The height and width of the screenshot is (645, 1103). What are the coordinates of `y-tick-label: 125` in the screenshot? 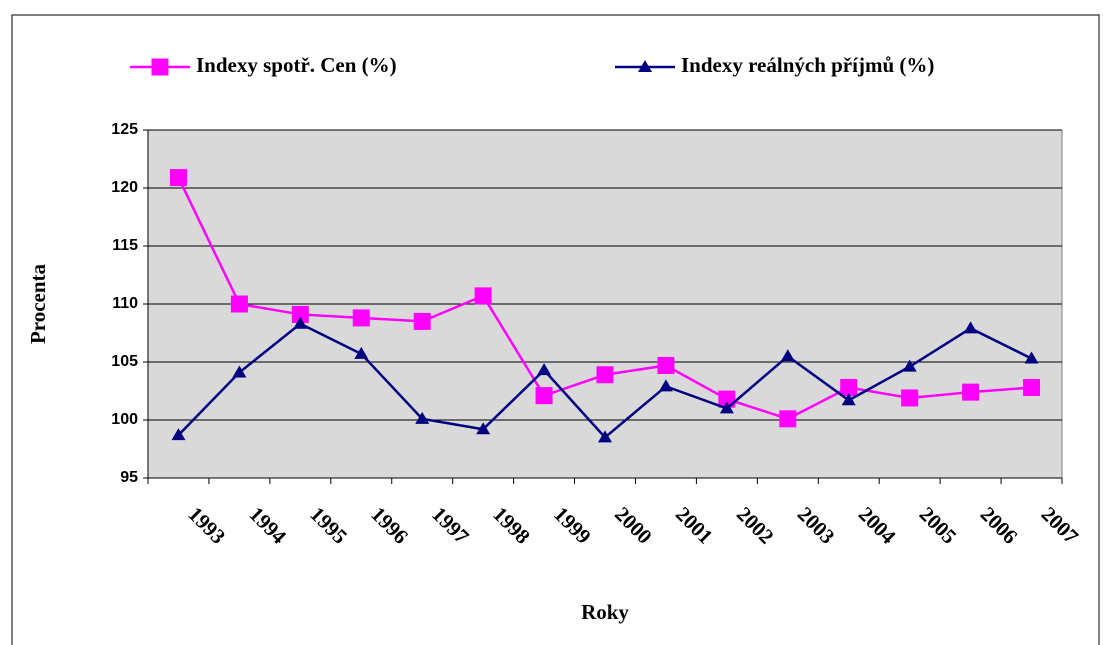 It's located at (124, 129).